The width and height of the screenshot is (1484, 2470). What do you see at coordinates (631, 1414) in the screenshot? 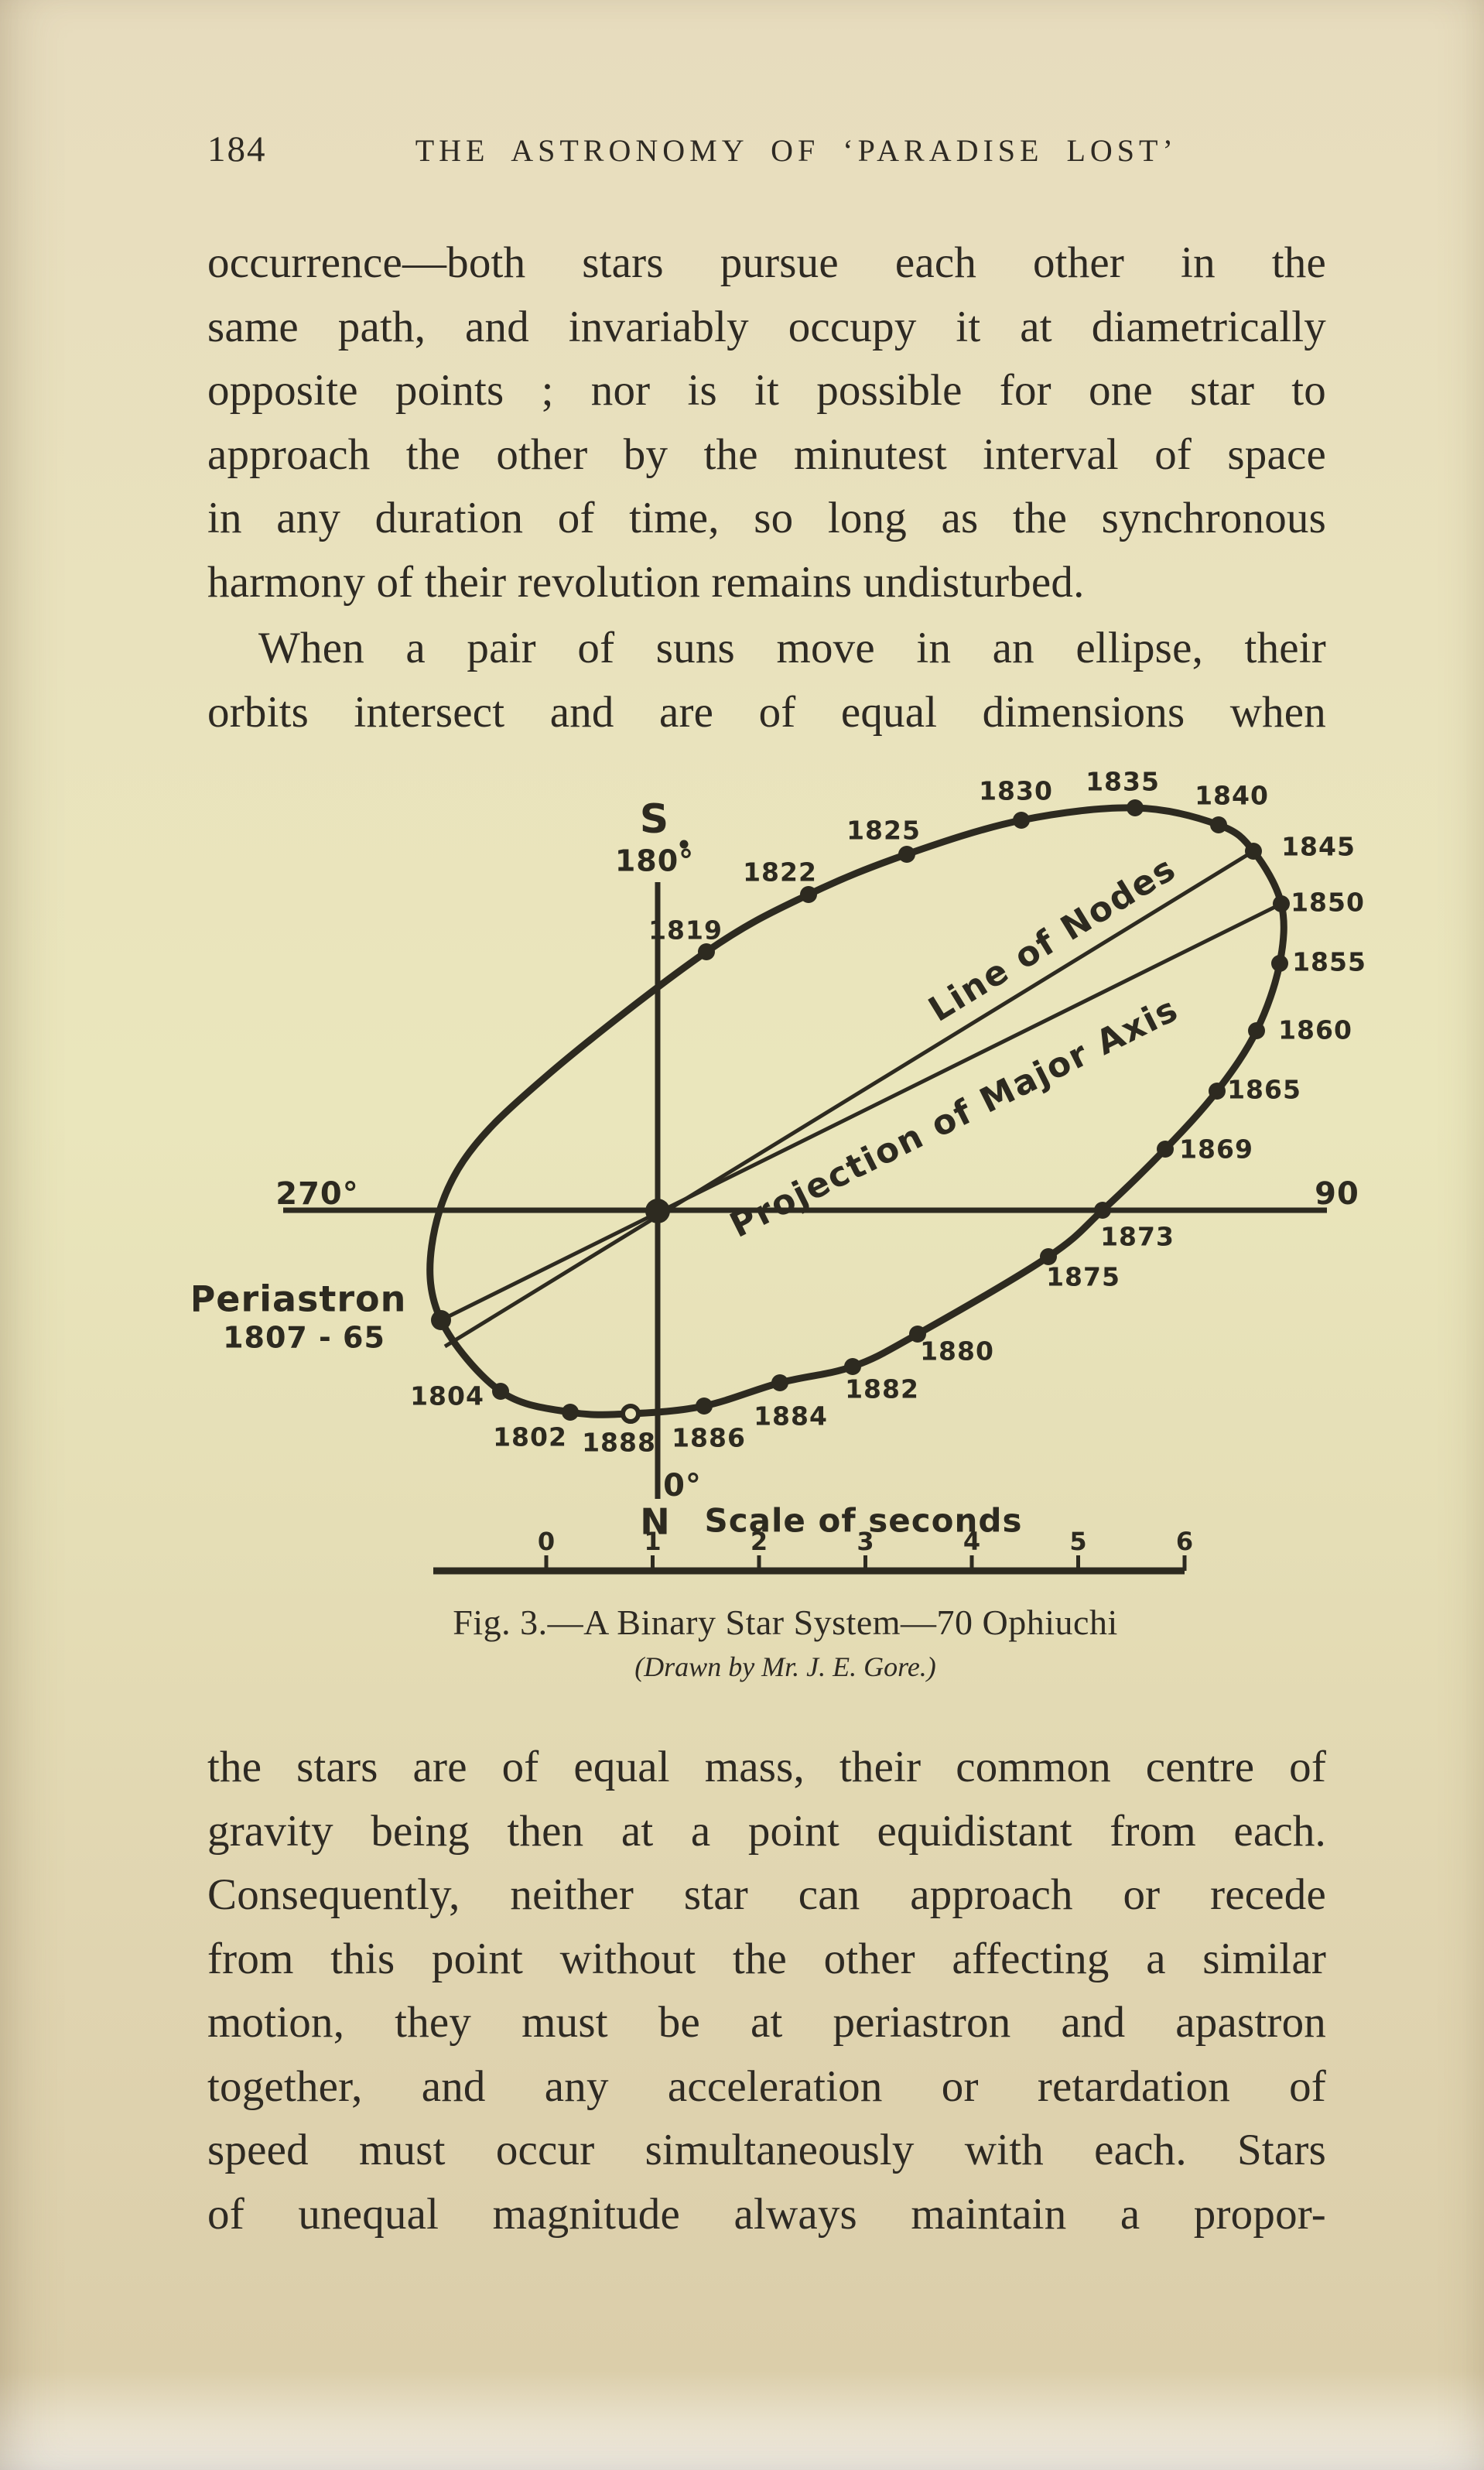
I see `orbit-point-open` at bounding box center [631, 1414].